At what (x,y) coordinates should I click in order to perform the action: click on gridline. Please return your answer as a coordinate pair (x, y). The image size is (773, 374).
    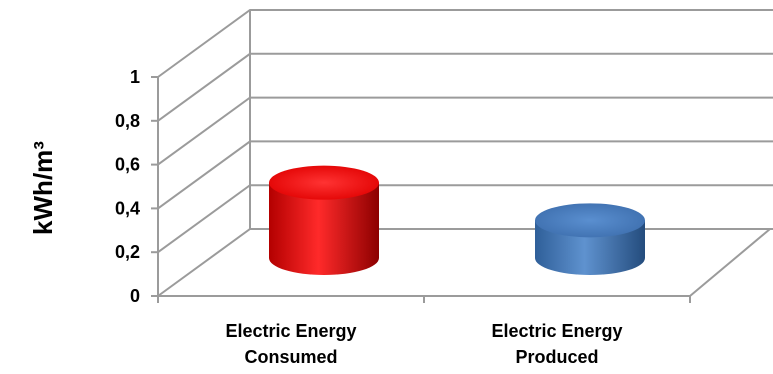
    Looking at the image, I should click on (465, 262).